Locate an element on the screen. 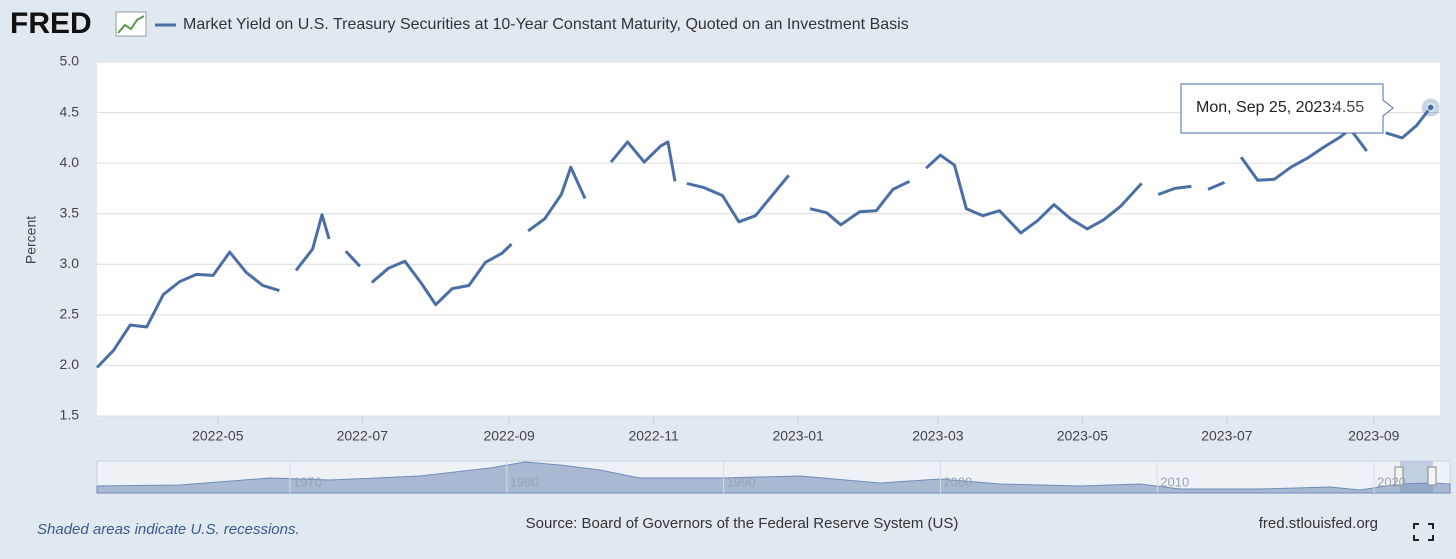 Image resolution: width=1456 pixels, height=559 pixels. logo-icon is located at coordinates (131, 24).